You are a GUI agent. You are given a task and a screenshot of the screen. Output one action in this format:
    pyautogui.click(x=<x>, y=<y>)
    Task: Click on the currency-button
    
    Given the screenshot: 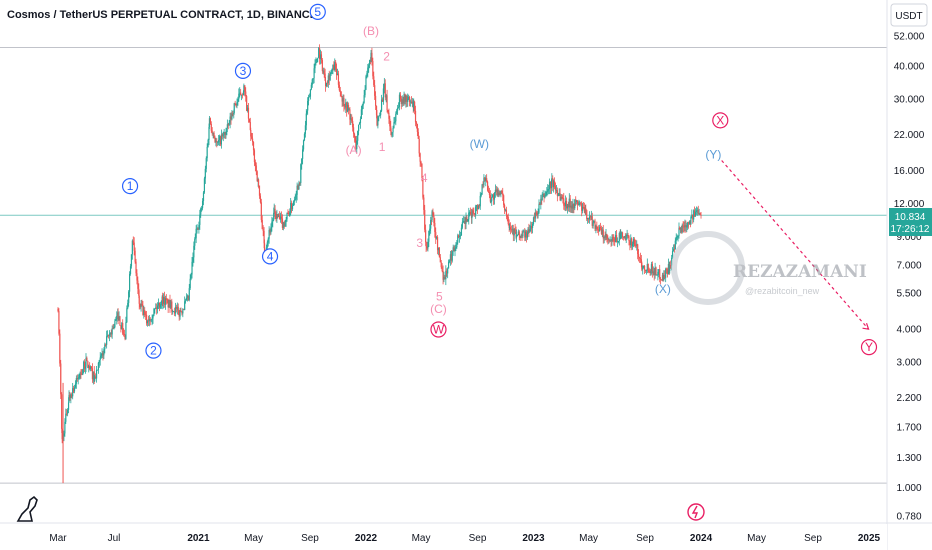 What is the action you would take?
    pyautogui.click(x=909, y=15)
    